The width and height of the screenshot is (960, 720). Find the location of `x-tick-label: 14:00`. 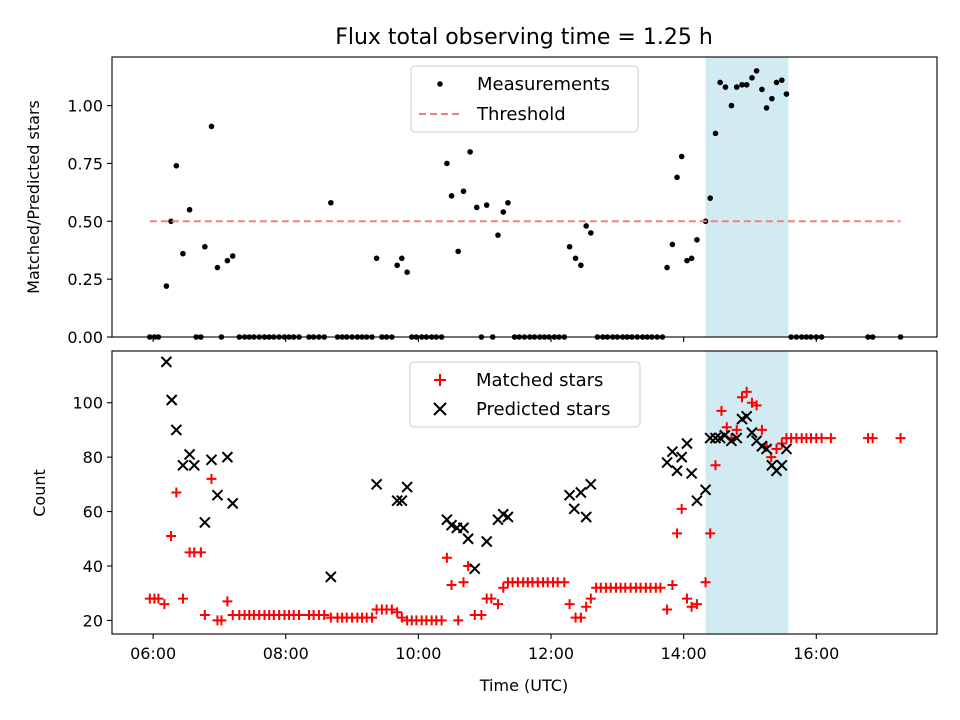

x-tick-label: 14:00 is located at coordinates (684, 653).